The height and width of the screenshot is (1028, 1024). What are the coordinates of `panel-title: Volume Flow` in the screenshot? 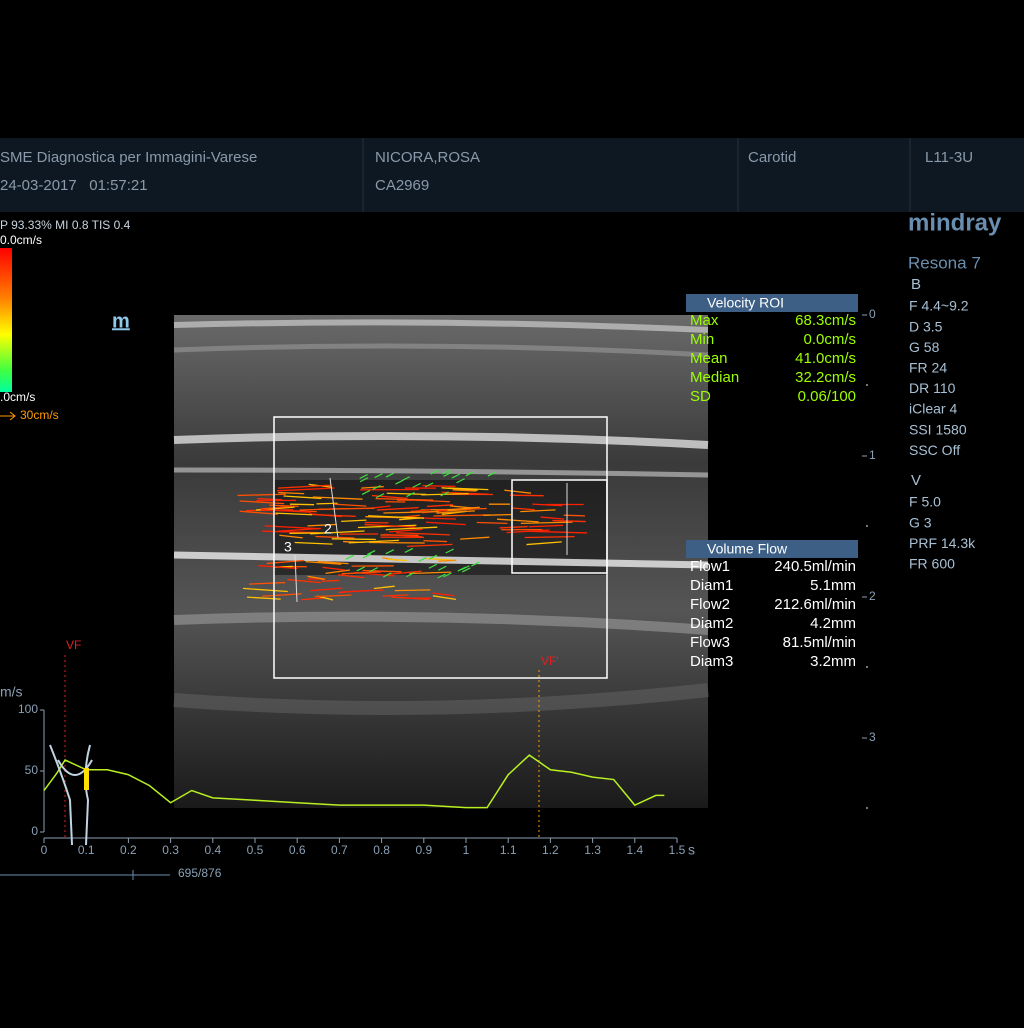 It's located at (747, 549).